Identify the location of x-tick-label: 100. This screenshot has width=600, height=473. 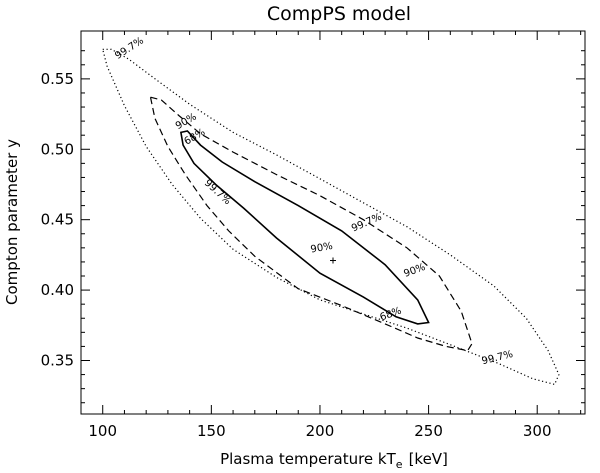
(102, 431).